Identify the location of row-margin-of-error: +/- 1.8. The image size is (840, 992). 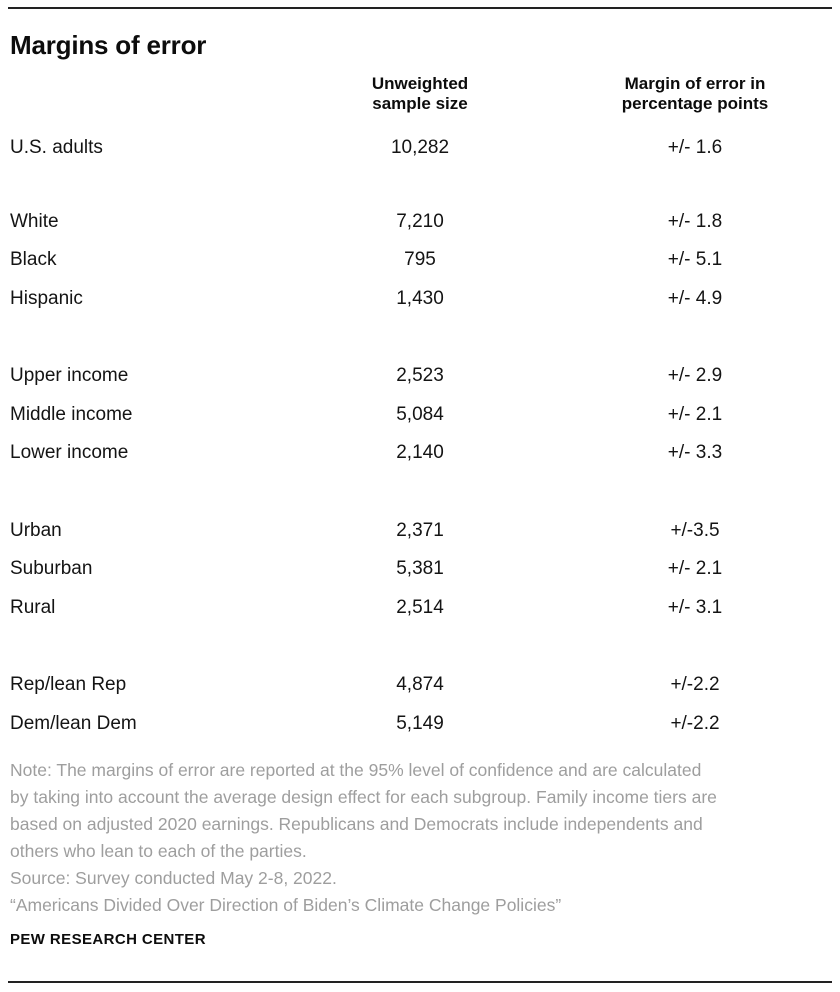
(695, 221).